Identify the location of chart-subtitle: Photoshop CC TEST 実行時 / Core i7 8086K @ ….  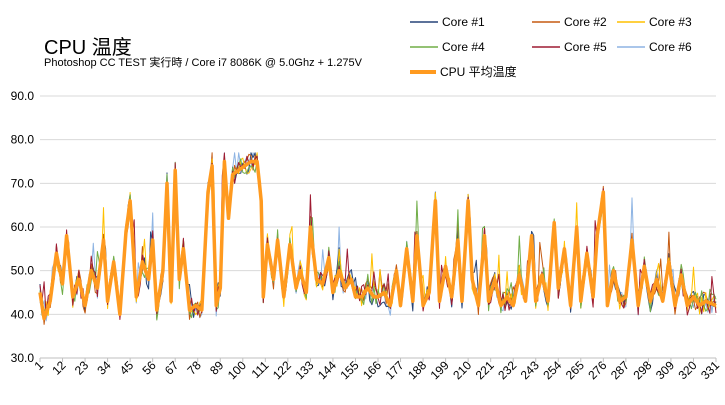
(203, 63).